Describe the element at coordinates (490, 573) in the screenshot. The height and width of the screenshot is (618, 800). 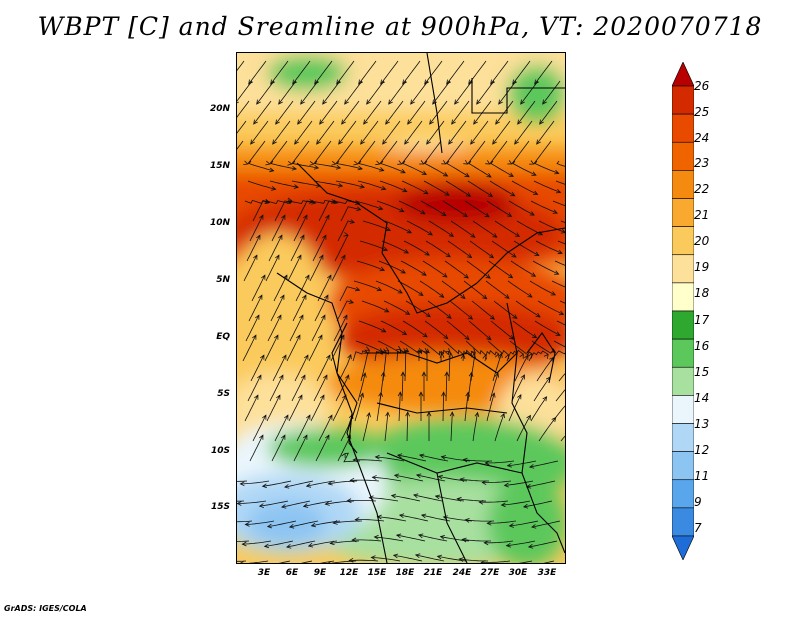
I see `lon-label-27e: 27E` at that location.